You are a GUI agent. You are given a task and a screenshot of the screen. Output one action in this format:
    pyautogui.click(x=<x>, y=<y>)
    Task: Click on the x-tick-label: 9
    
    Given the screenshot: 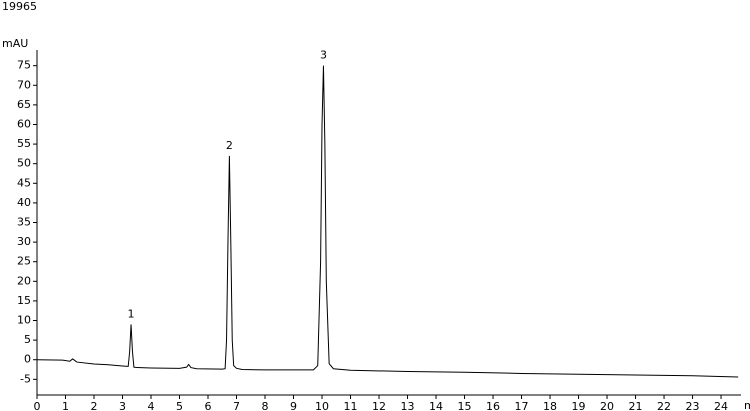 What is the action you would take?
    pyautogui.click(x=293, y=405)
    